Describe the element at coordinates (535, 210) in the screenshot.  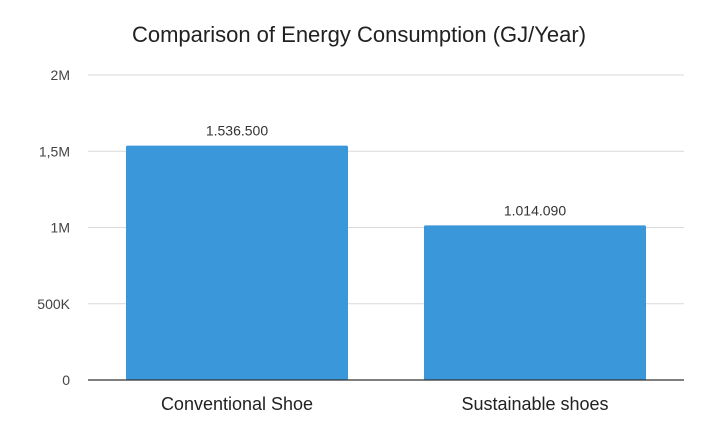
I see `data-label: 1.014.090` at that location.